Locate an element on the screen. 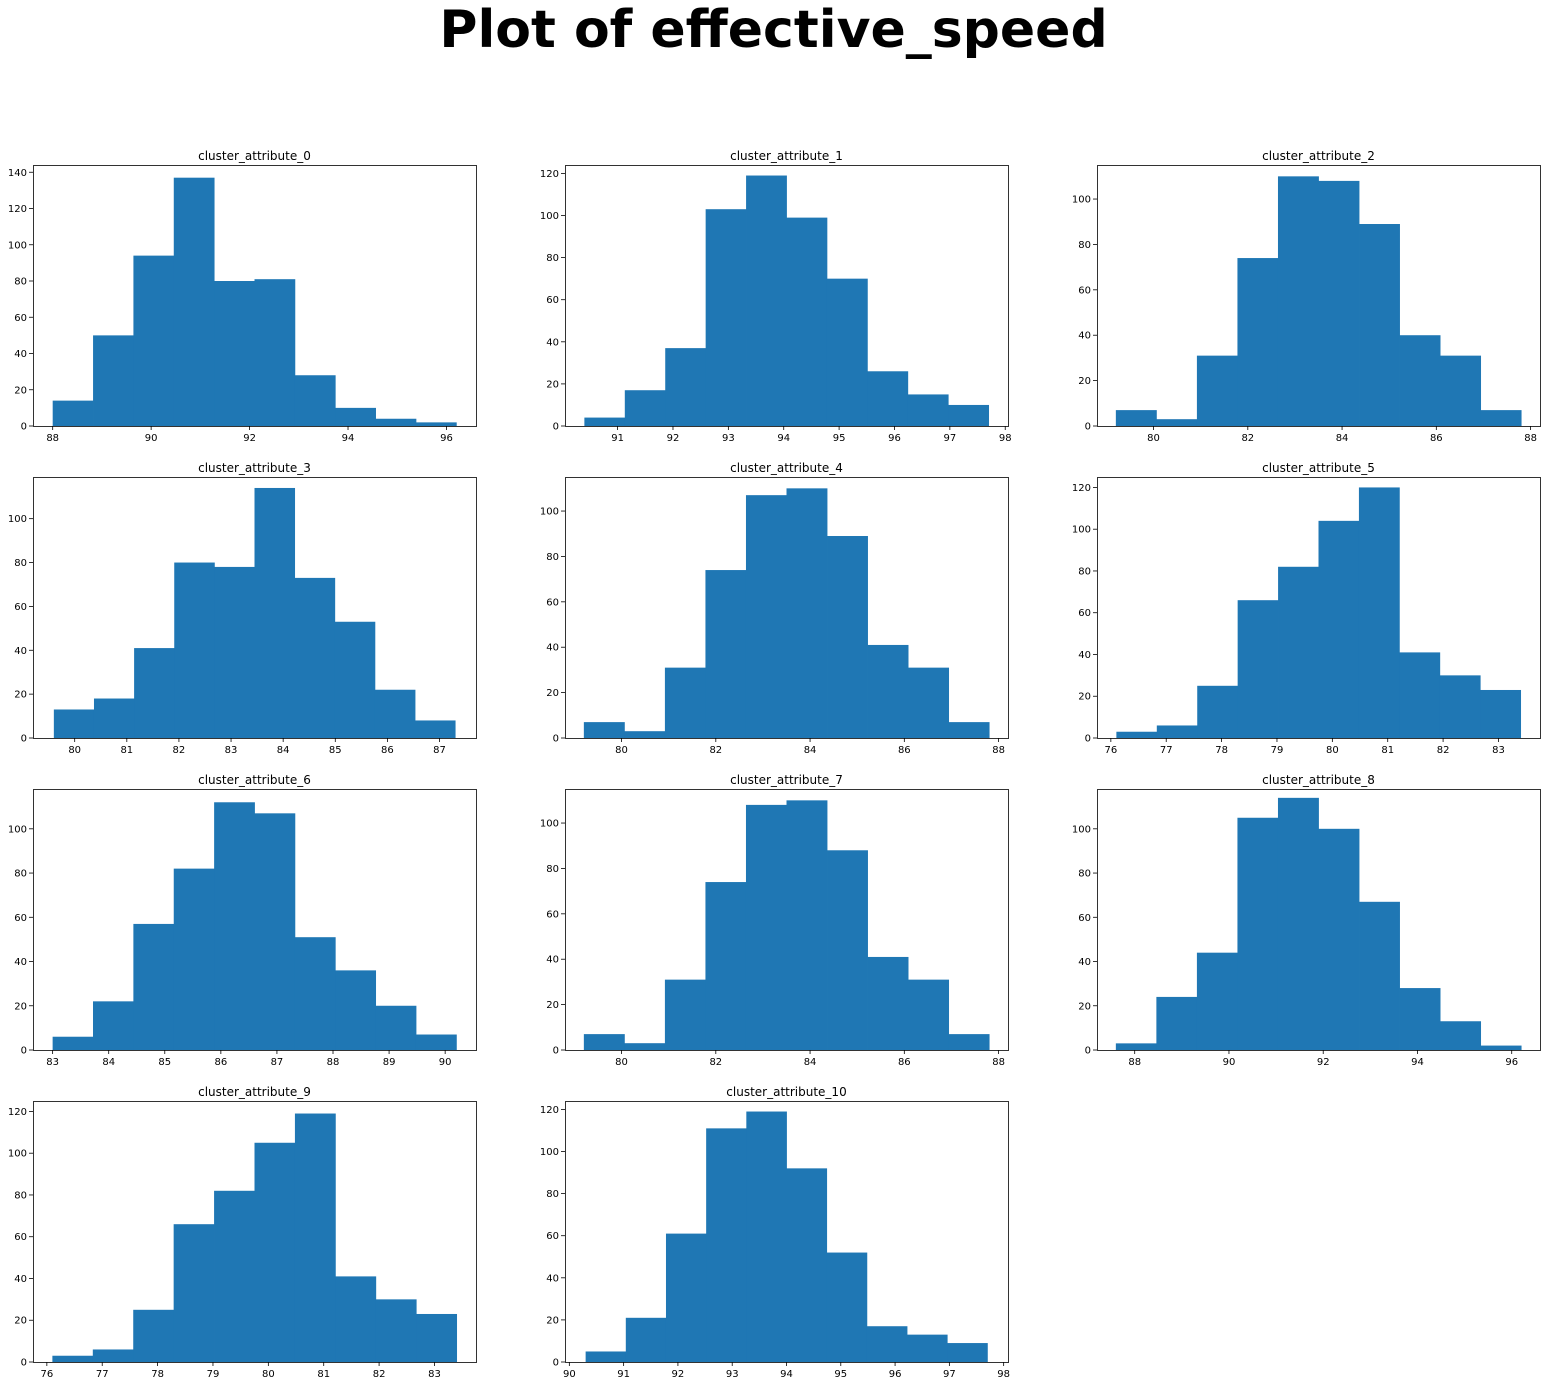 Image resolution: width=1547 pixels, height=1385 pixels. x-tick-label: 96 is located at coordinates (446, 438).